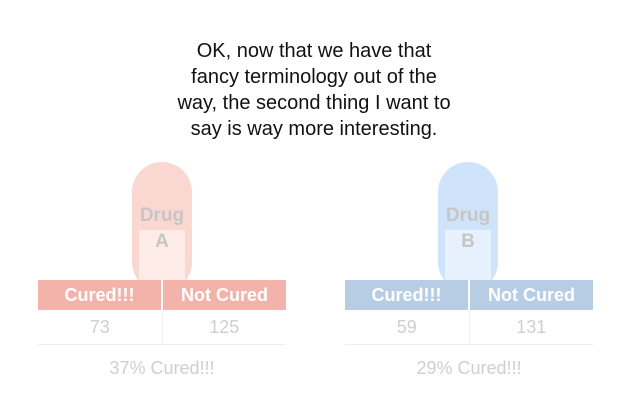 The image size is (628, 418). I want to click on drug-b-summary: 29% Cured!!!, so click(469, 368).